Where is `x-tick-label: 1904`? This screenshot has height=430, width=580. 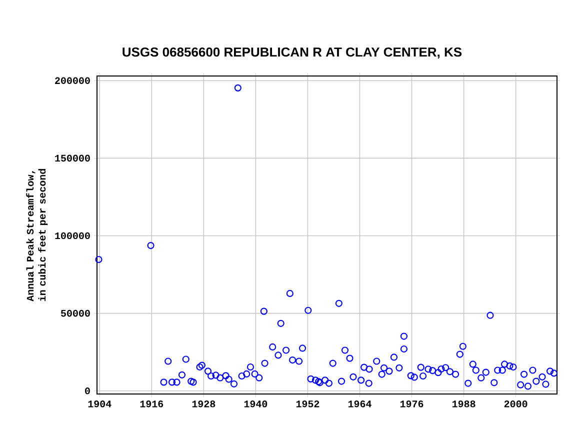
x-tick-label: 1904 is located at coordinates (100, 404).